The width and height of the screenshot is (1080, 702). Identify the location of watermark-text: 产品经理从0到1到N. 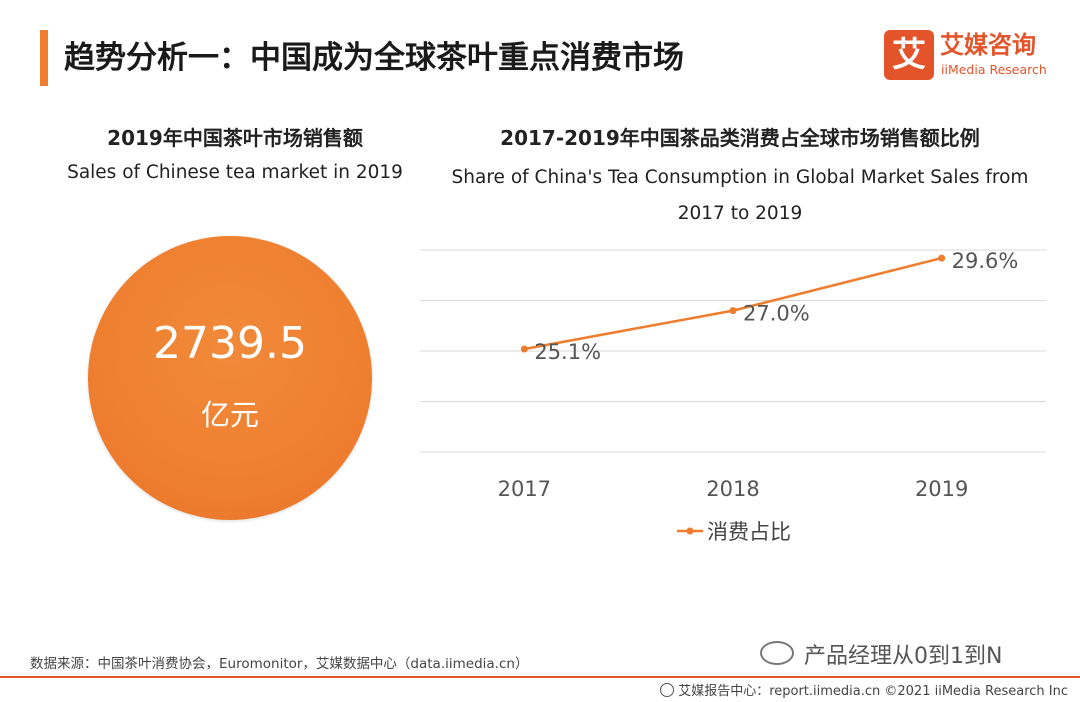
(903, 656).